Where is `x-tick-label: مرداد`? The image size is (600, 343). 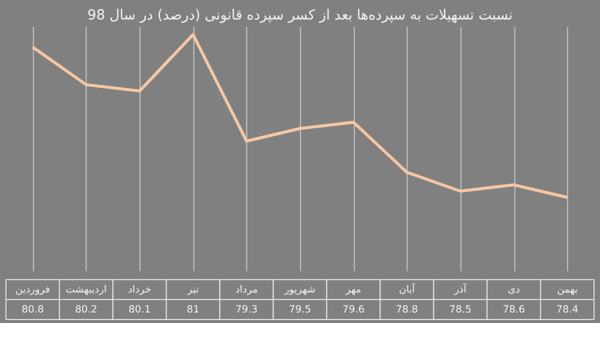 x-tick-label: مرداد is located at coordinates (246, 290).